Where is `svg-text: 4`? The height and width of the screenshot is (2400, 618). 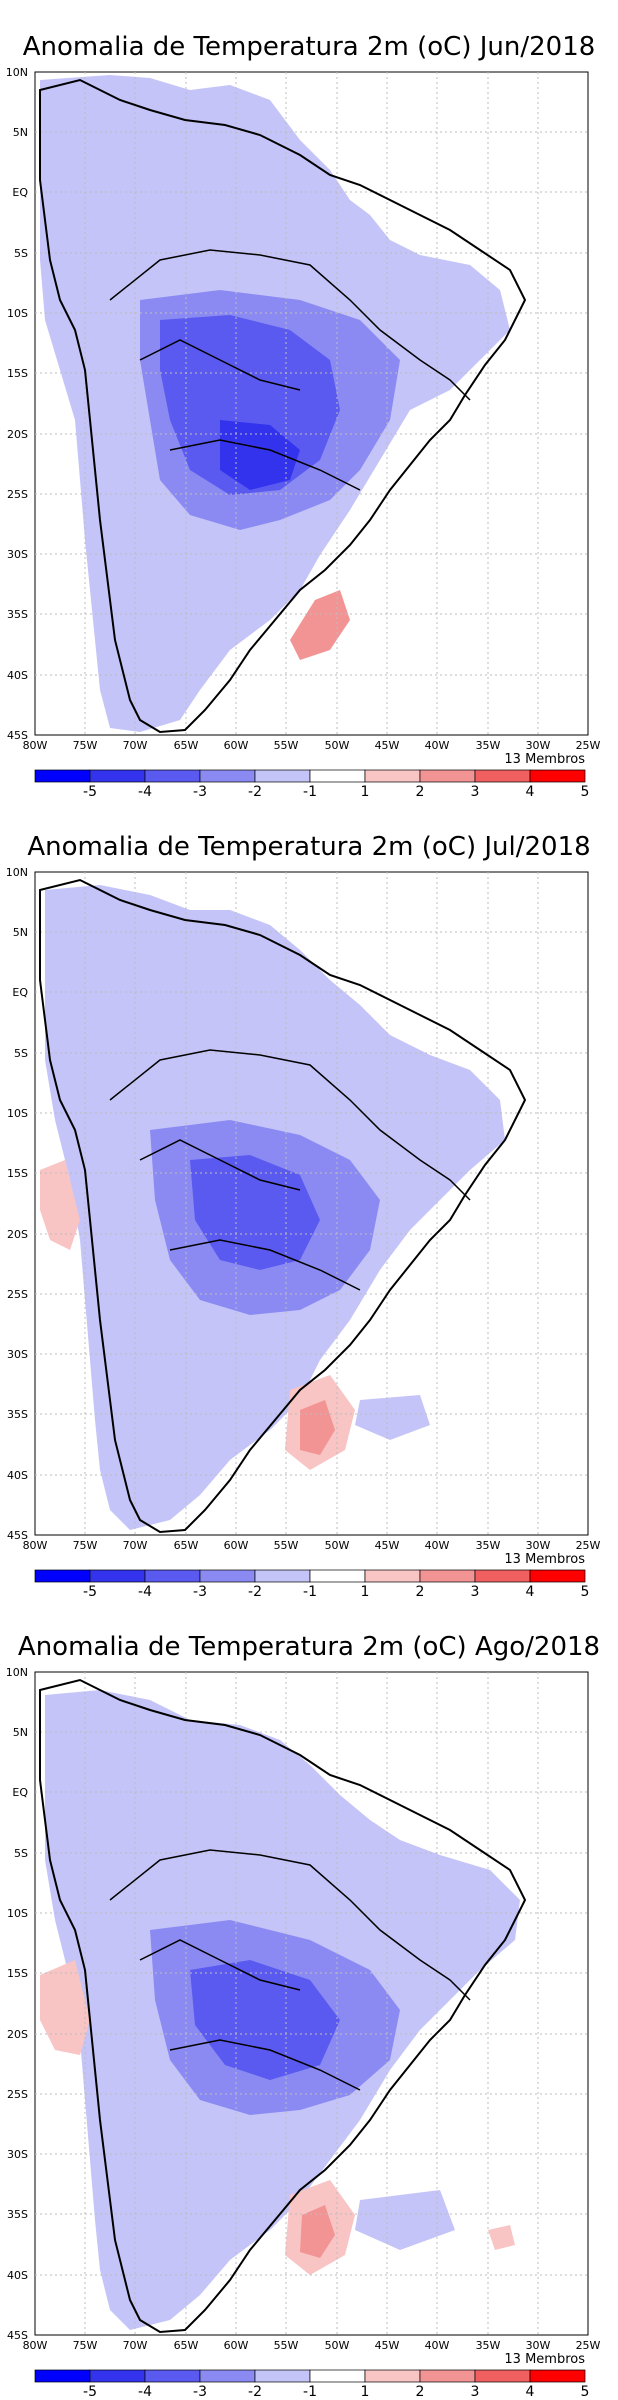 svg-text: 4 is located at coordinates (530, 2392).